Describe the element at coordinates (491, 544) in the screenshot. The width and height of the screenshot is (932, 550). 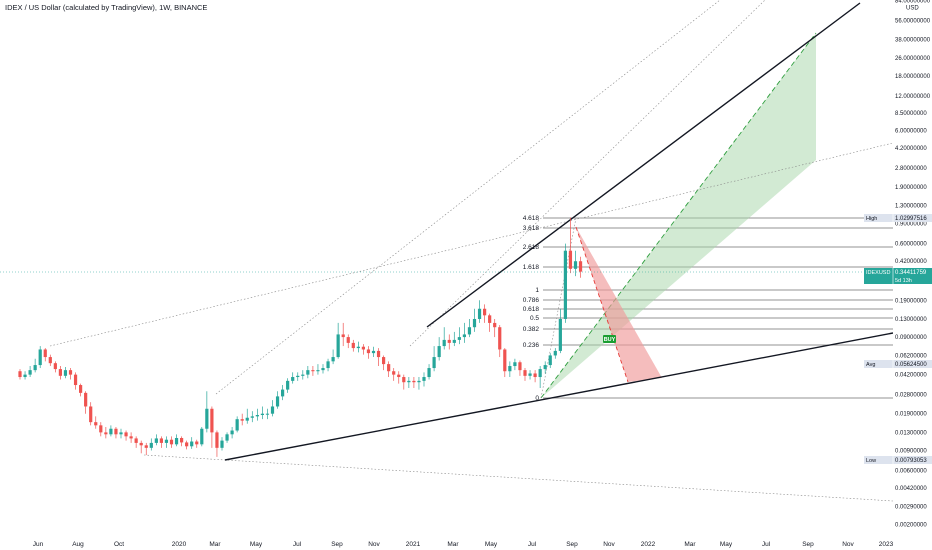
I see `x-tick-label: May` at that location.